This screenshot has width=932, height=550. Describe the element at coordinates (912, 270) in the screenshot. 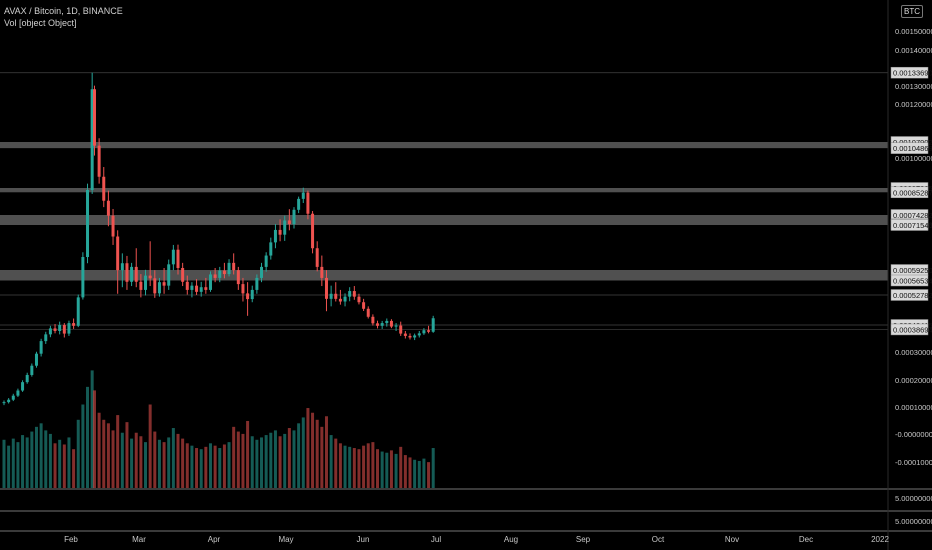

I see `price-level-label: 0.00059250` at that location.